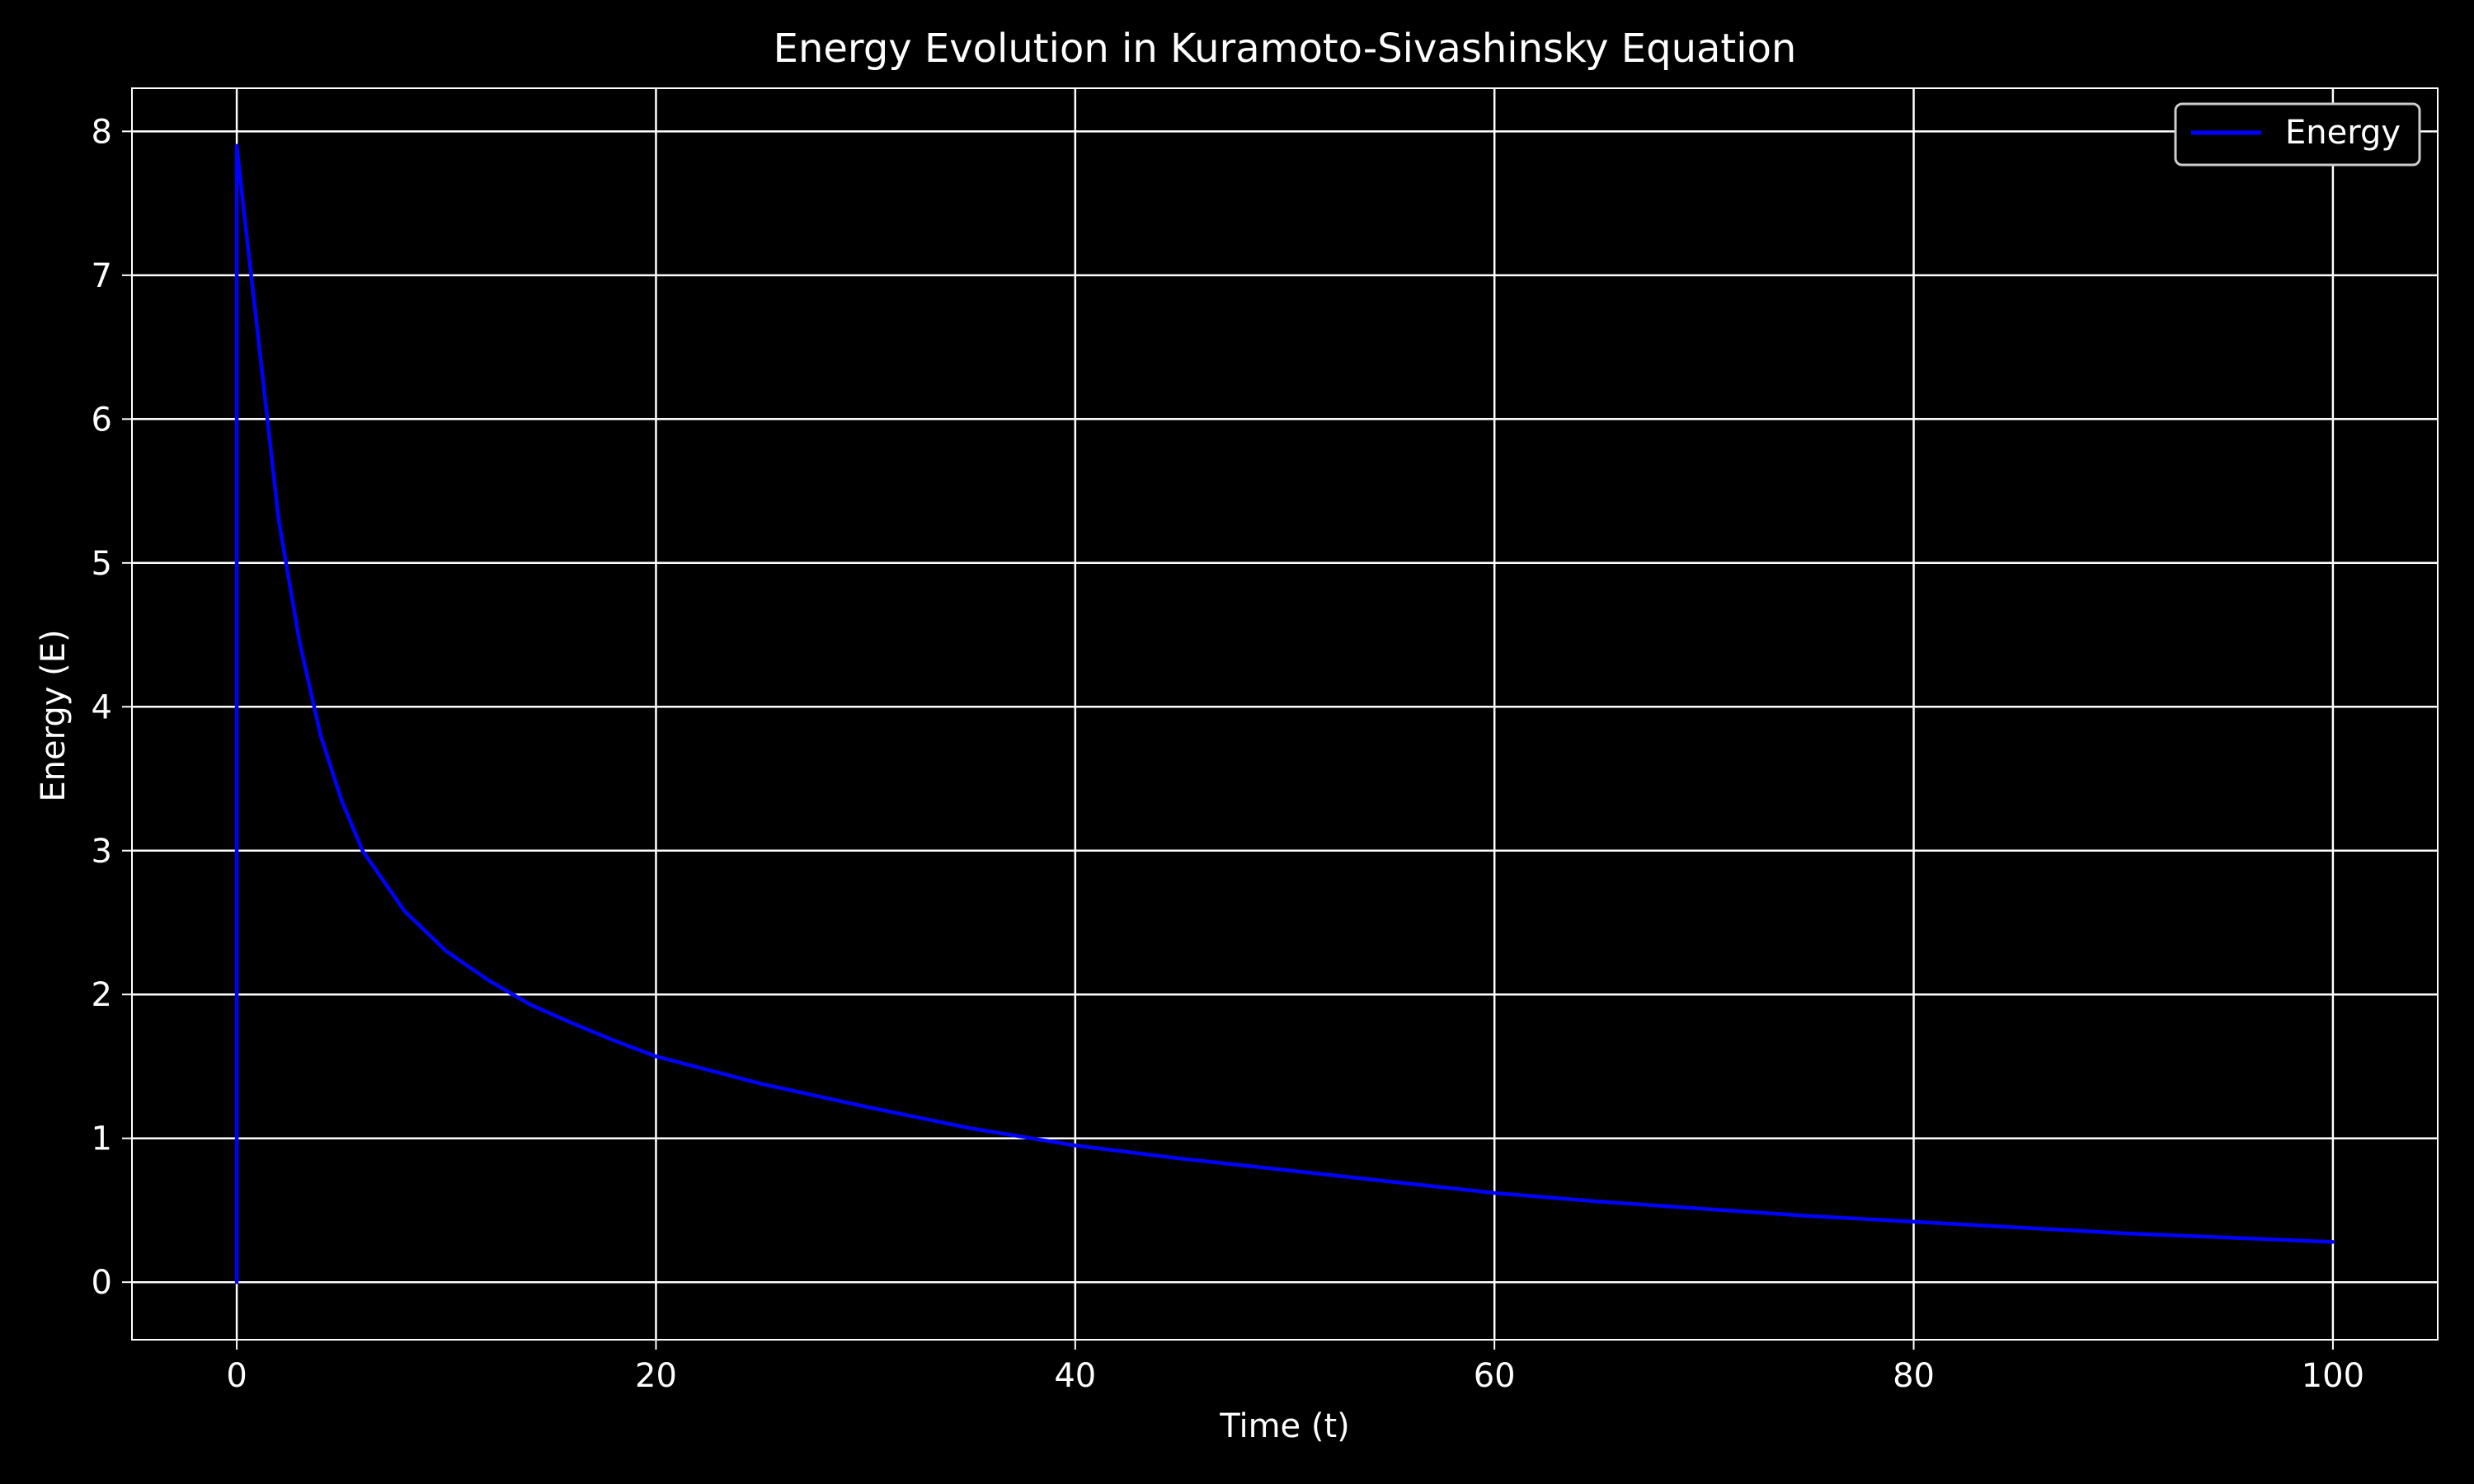 Image resolution: width=2474 pixels, height=1484 pixels. I want to click on x-tick-label: 20, so click(656, 1376).